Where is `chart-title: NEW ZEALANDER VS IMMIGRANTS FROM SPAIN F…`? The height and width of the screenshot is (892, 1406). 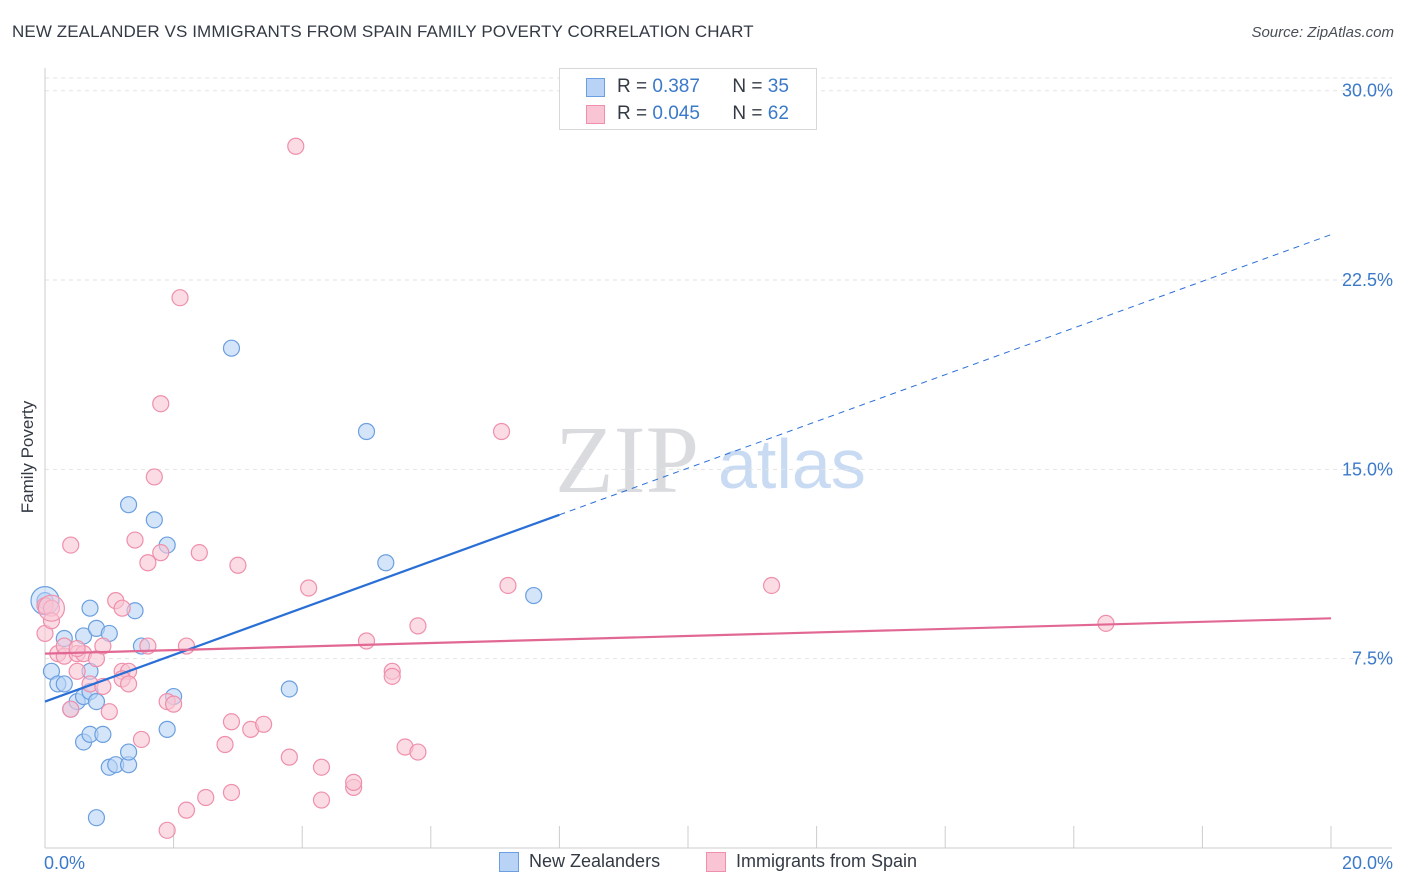 chart-title: NEW ZEALANDER VS IMMIGRANTS FROM SPAIN F… is located at coordinates (383, 31).